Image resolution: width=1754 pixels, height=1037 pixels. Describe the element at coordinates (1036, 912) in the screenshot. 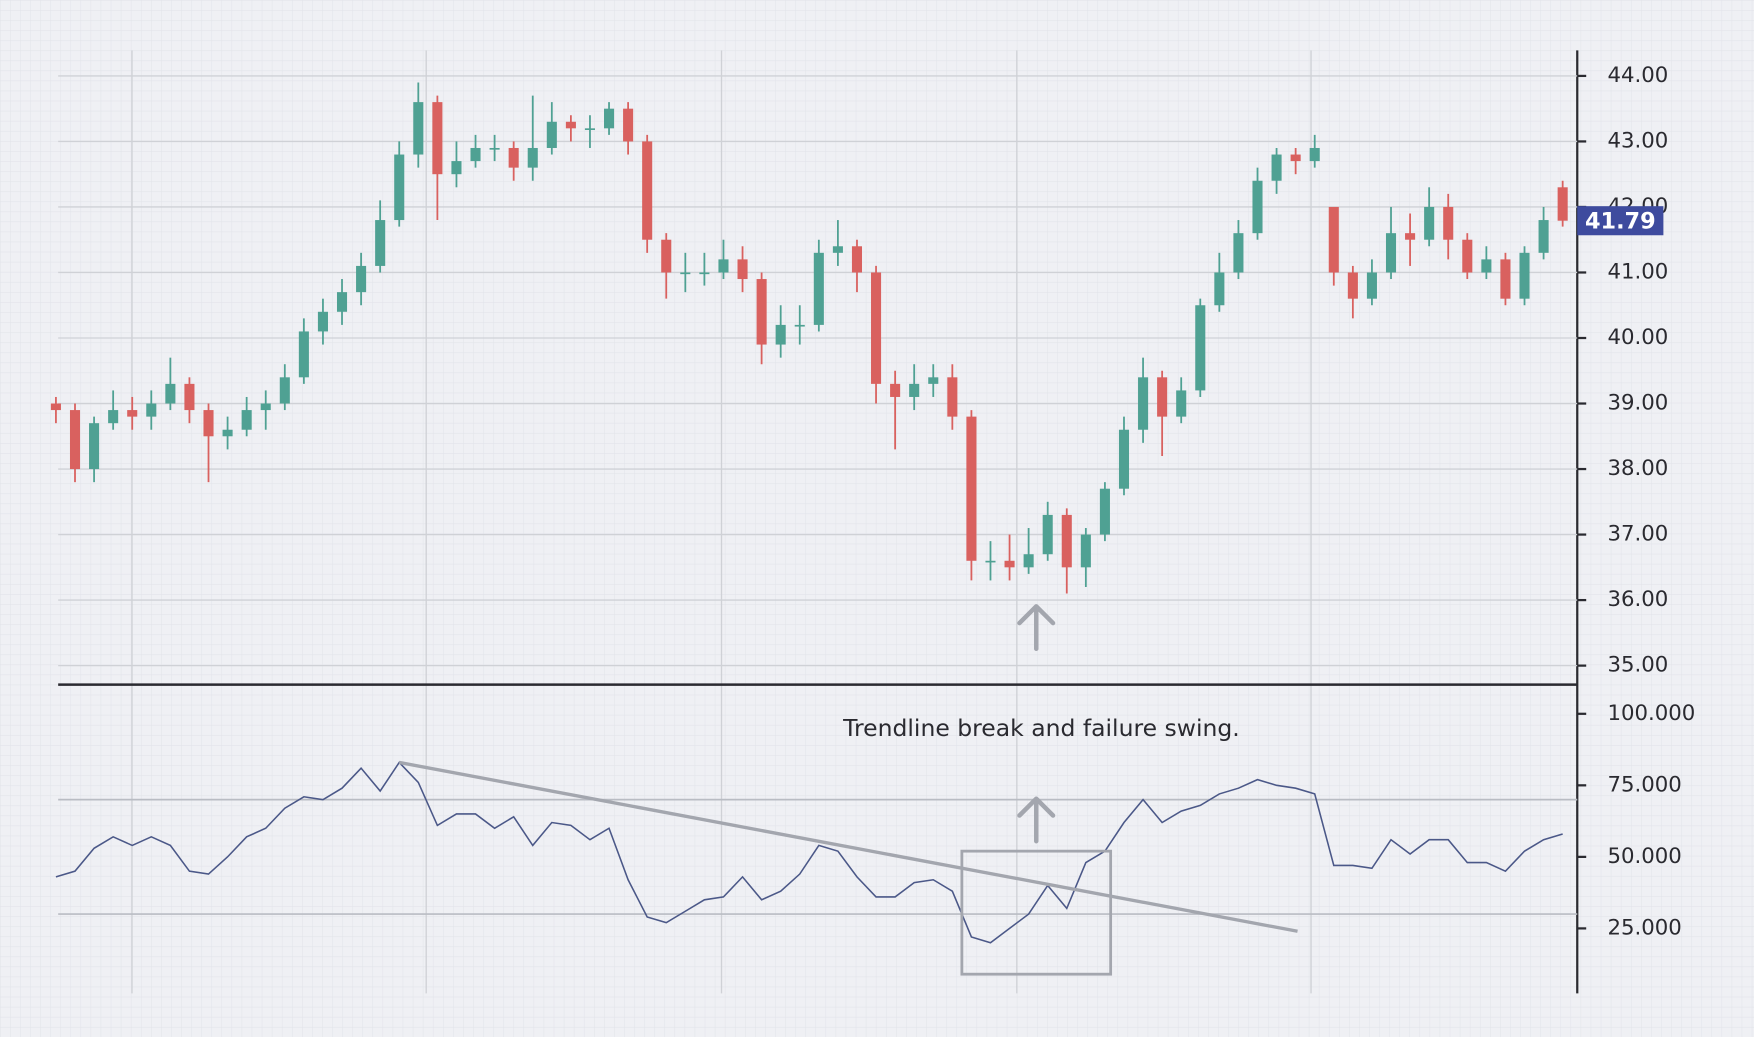

I see `highlight-box` at that location.